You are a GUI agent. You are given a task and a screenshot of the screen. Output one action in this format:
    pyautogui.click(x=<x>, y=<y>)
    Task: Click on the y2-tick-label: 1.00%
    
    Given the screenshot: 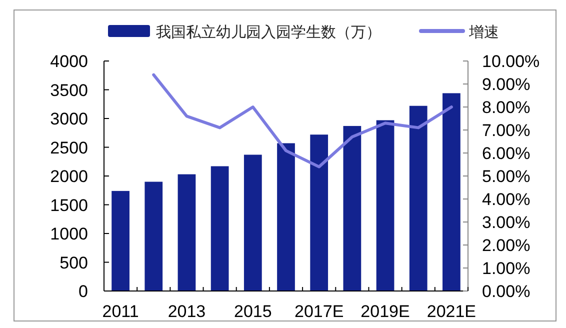 What is the action you would take?
    pyautogui.click(x=506, y=268)
    